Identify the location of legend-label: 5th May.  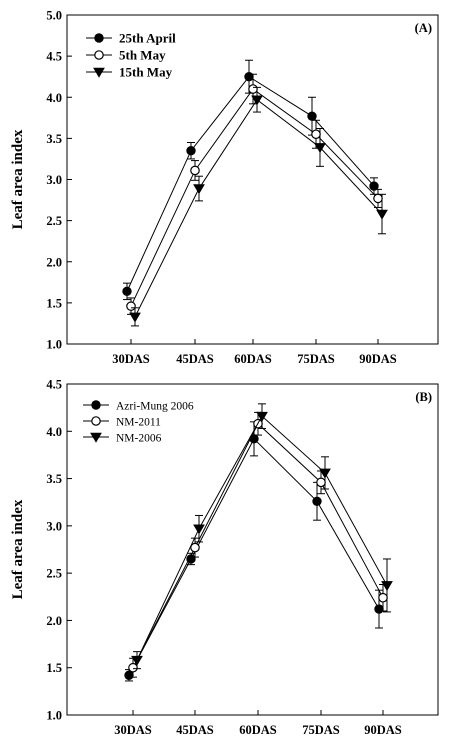
(142, 55).